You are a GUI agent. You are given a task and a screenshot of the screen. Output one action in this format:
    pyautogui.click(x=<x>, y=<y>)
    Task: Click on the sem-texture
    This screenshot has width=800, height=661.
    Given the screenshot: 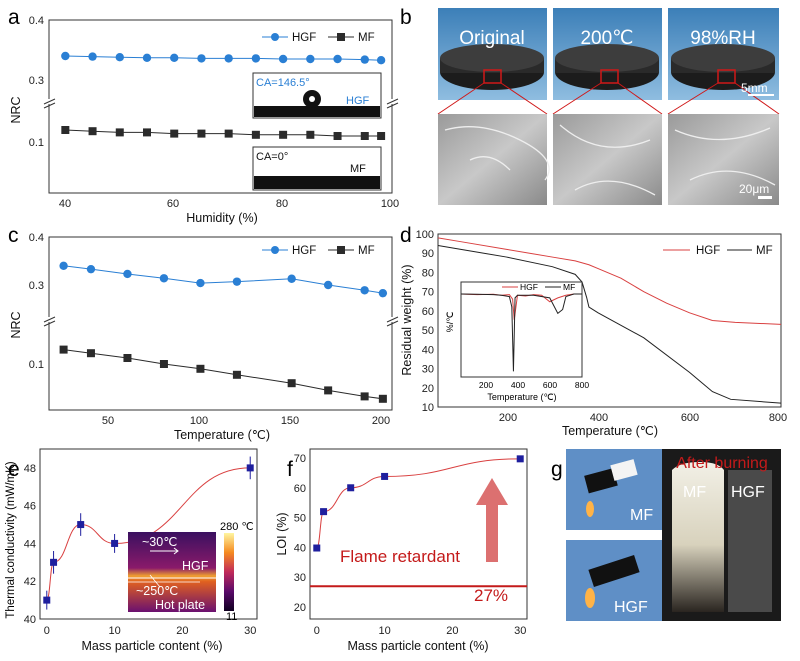 What is the action you would take?
    pyautogui.click(x=610, y=160)
    